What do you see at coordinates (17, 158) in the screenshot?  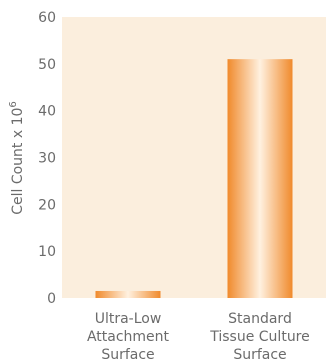 I see `y-axis-label: Cell Count x 106` at bounding box center [17, 158].